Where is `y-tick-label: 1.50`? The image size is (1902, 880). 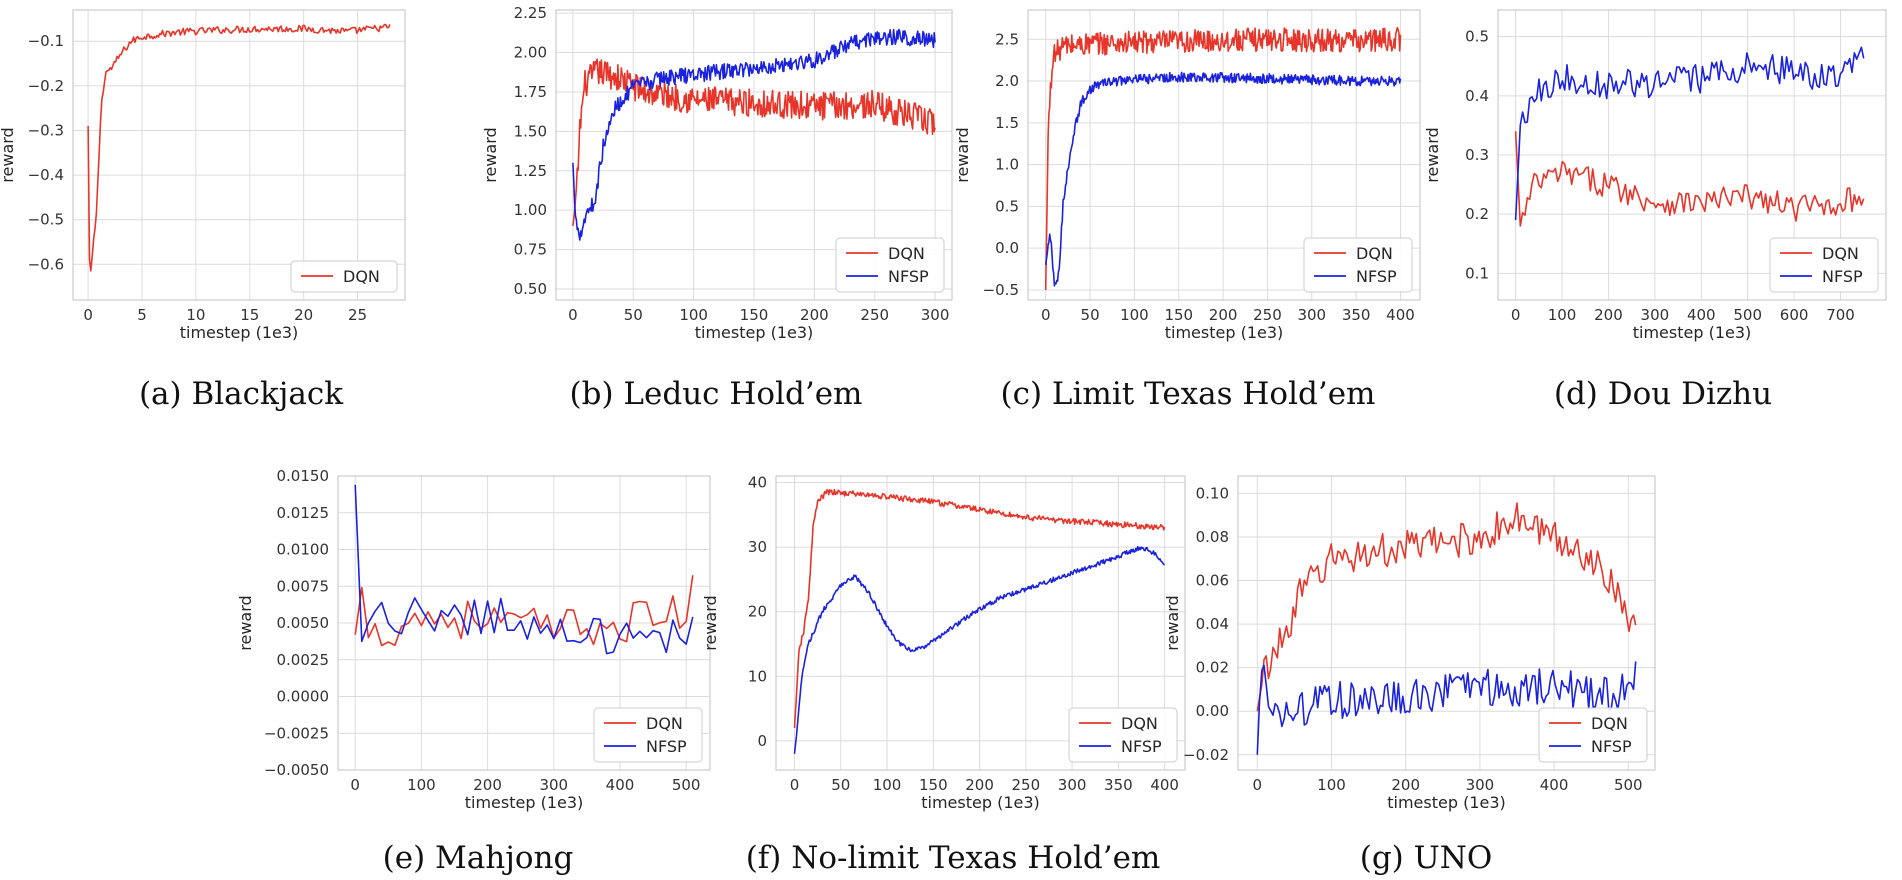 y-tick-label: 1.50 is located at coordinates (530, 131).